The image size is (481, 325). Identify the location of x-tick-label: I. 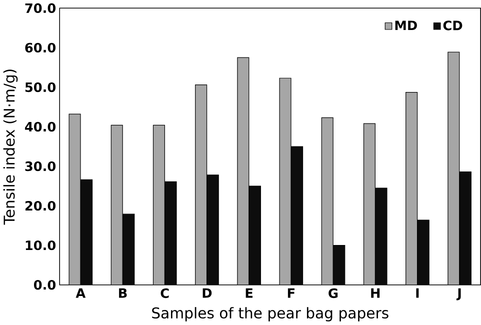
(417, 293).